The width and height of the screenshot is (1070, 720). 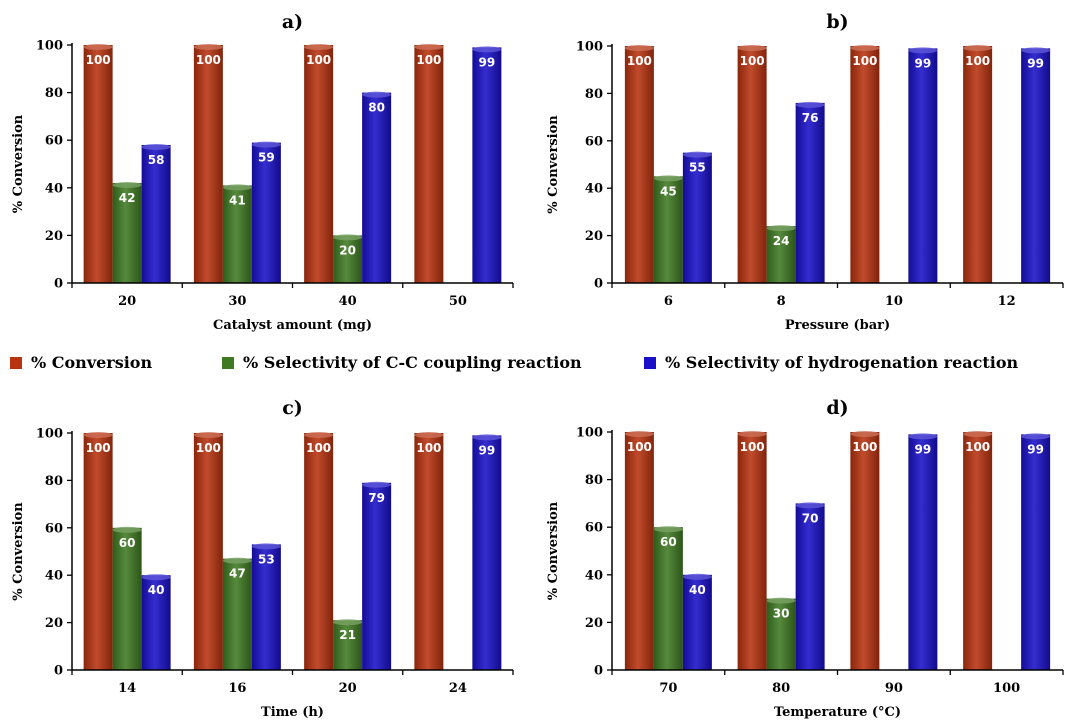 What do you see at coordinates (347, 635) in the screenshot?
I see `bar-label-cc-coupling-20: 21` at bounding box center [347, 635].